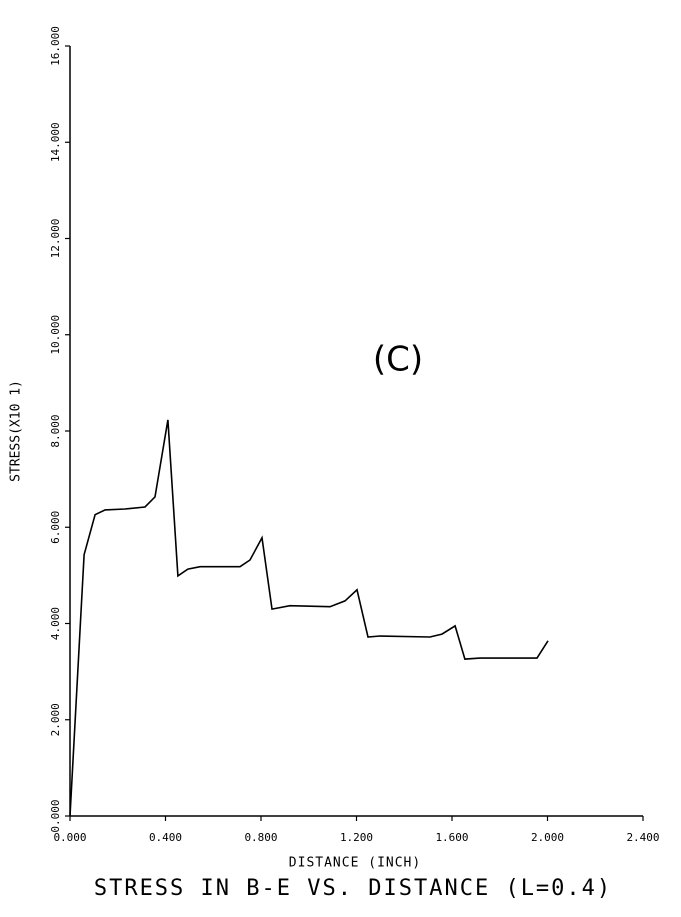 This screenshot has height=917, width=681. What do you see at coordinates (398, 360) in the screenshot?
I see `annotation: (C)` at bounding box center [398, 360].